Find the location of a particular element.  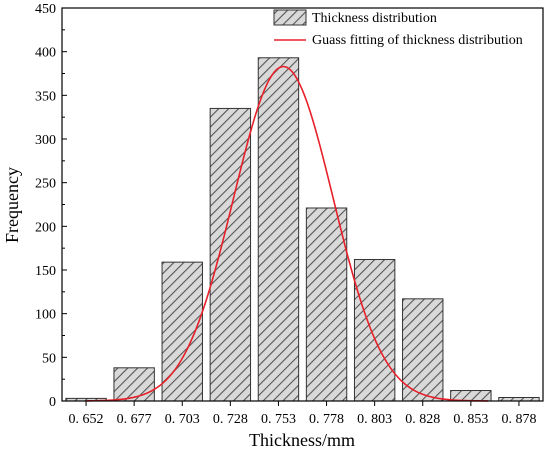

y-axis: 0 50 100 150 200 250 300 350 400 450 is located at coordinates (51, 206).